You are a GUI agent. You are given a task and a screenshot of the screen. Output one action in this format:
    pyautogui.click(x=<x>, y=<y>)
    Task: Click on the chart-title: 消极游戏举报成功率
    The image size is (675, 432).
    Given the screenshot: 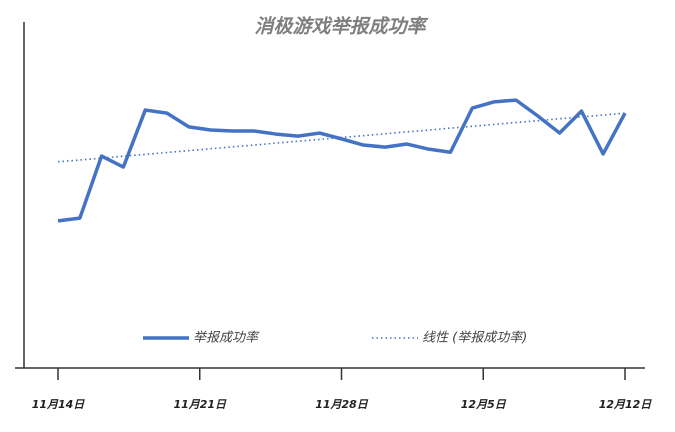 What is the action you would take?
    pyautogui.click(x=341, y=27)
    